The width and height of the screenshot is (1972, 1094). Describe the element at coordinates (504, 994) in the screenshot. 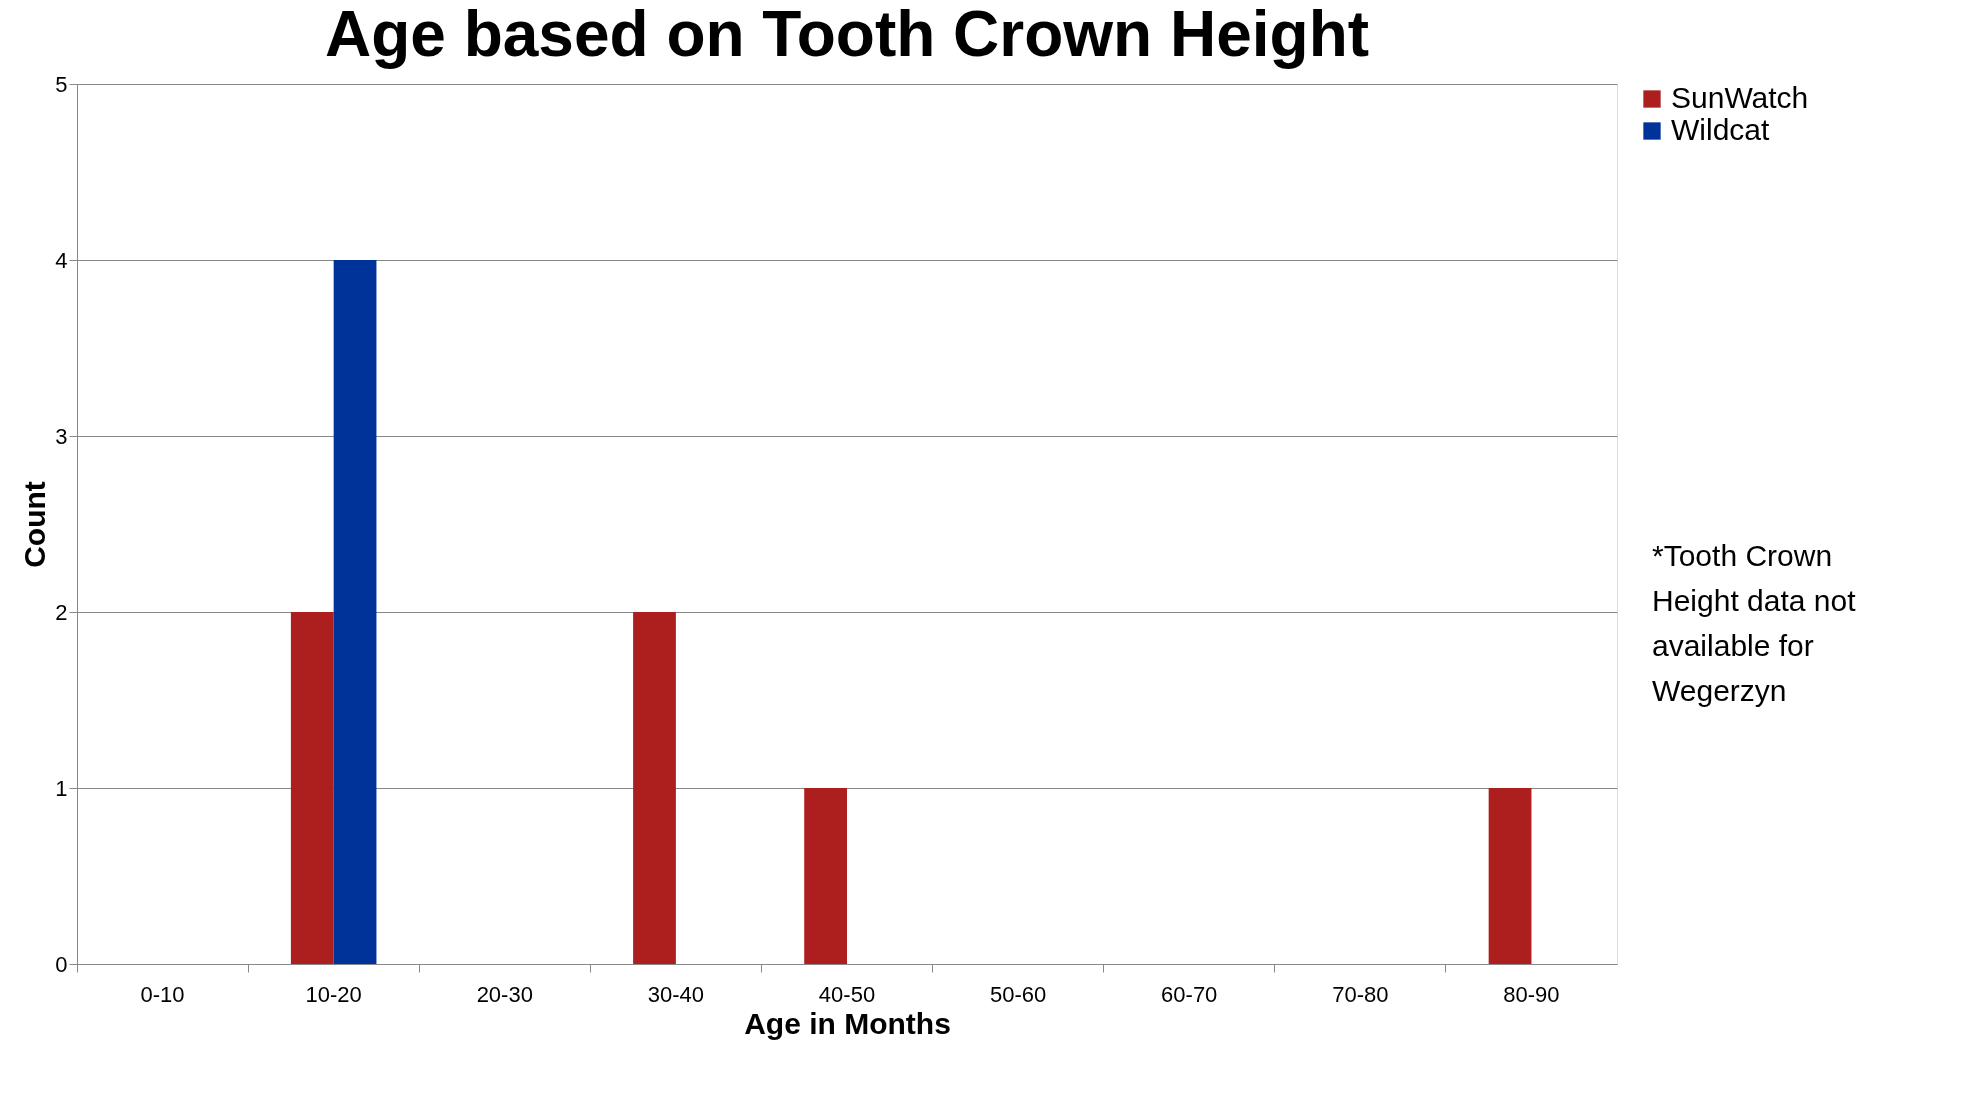

I see `x-tick-label: 20-30` at that location.